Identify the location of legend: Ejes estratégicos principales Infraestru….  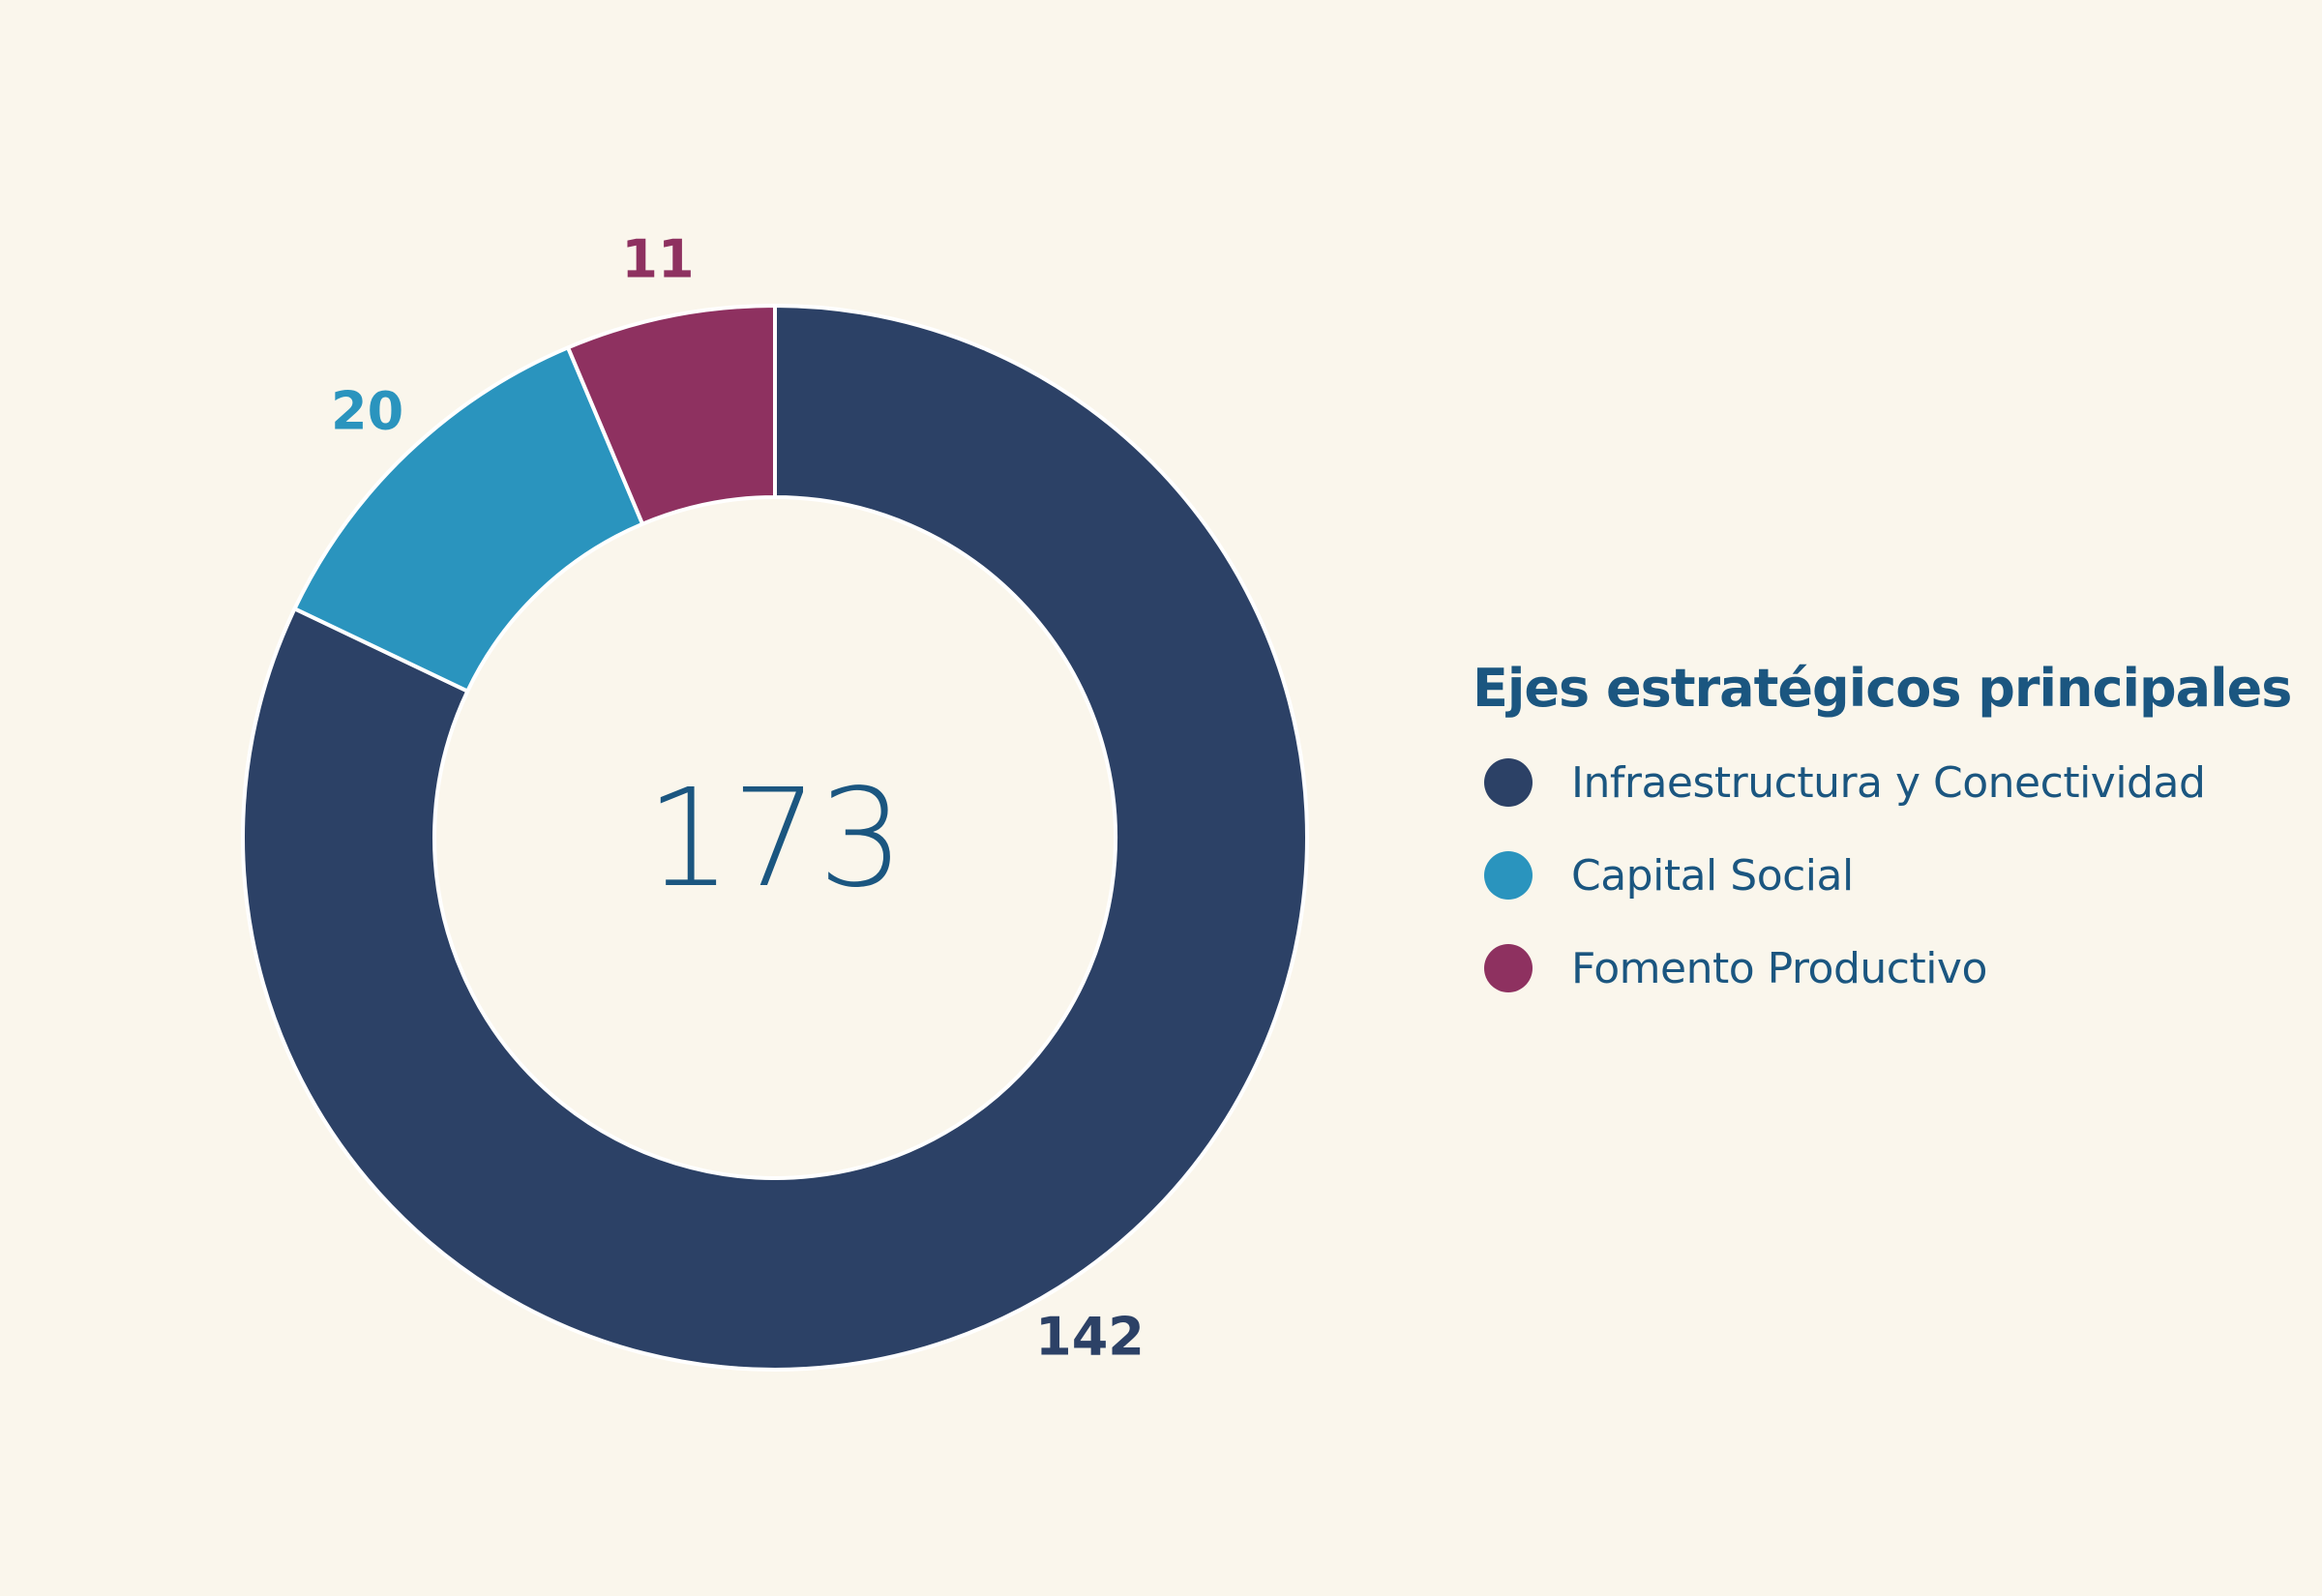
(1889, 836).